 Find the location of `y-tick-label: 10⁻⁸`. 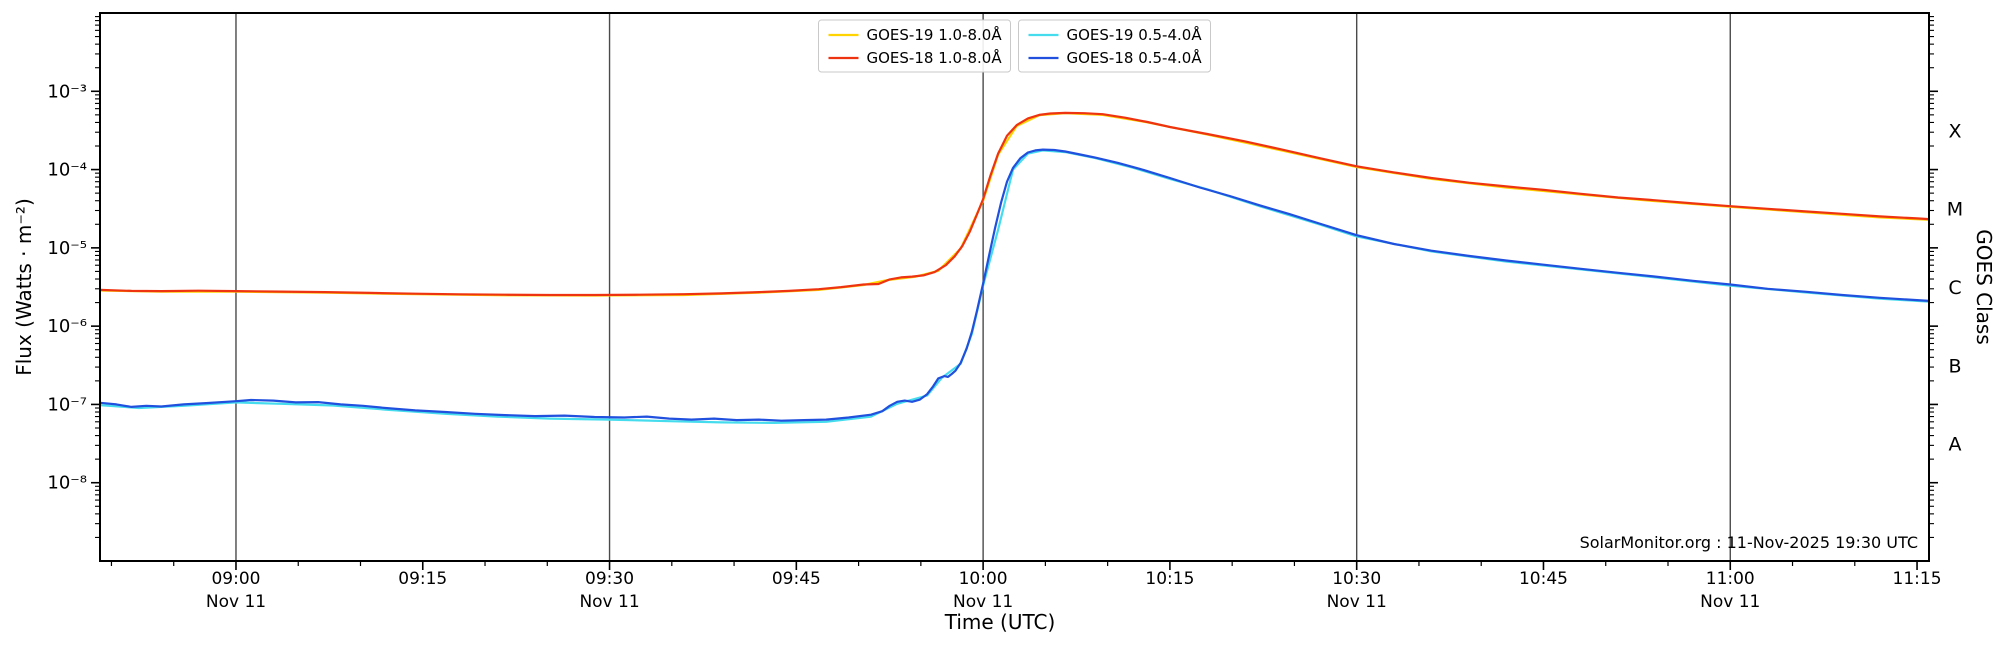

y-tick-label: 10⁻⁸ is located at coordinates (67, 483).